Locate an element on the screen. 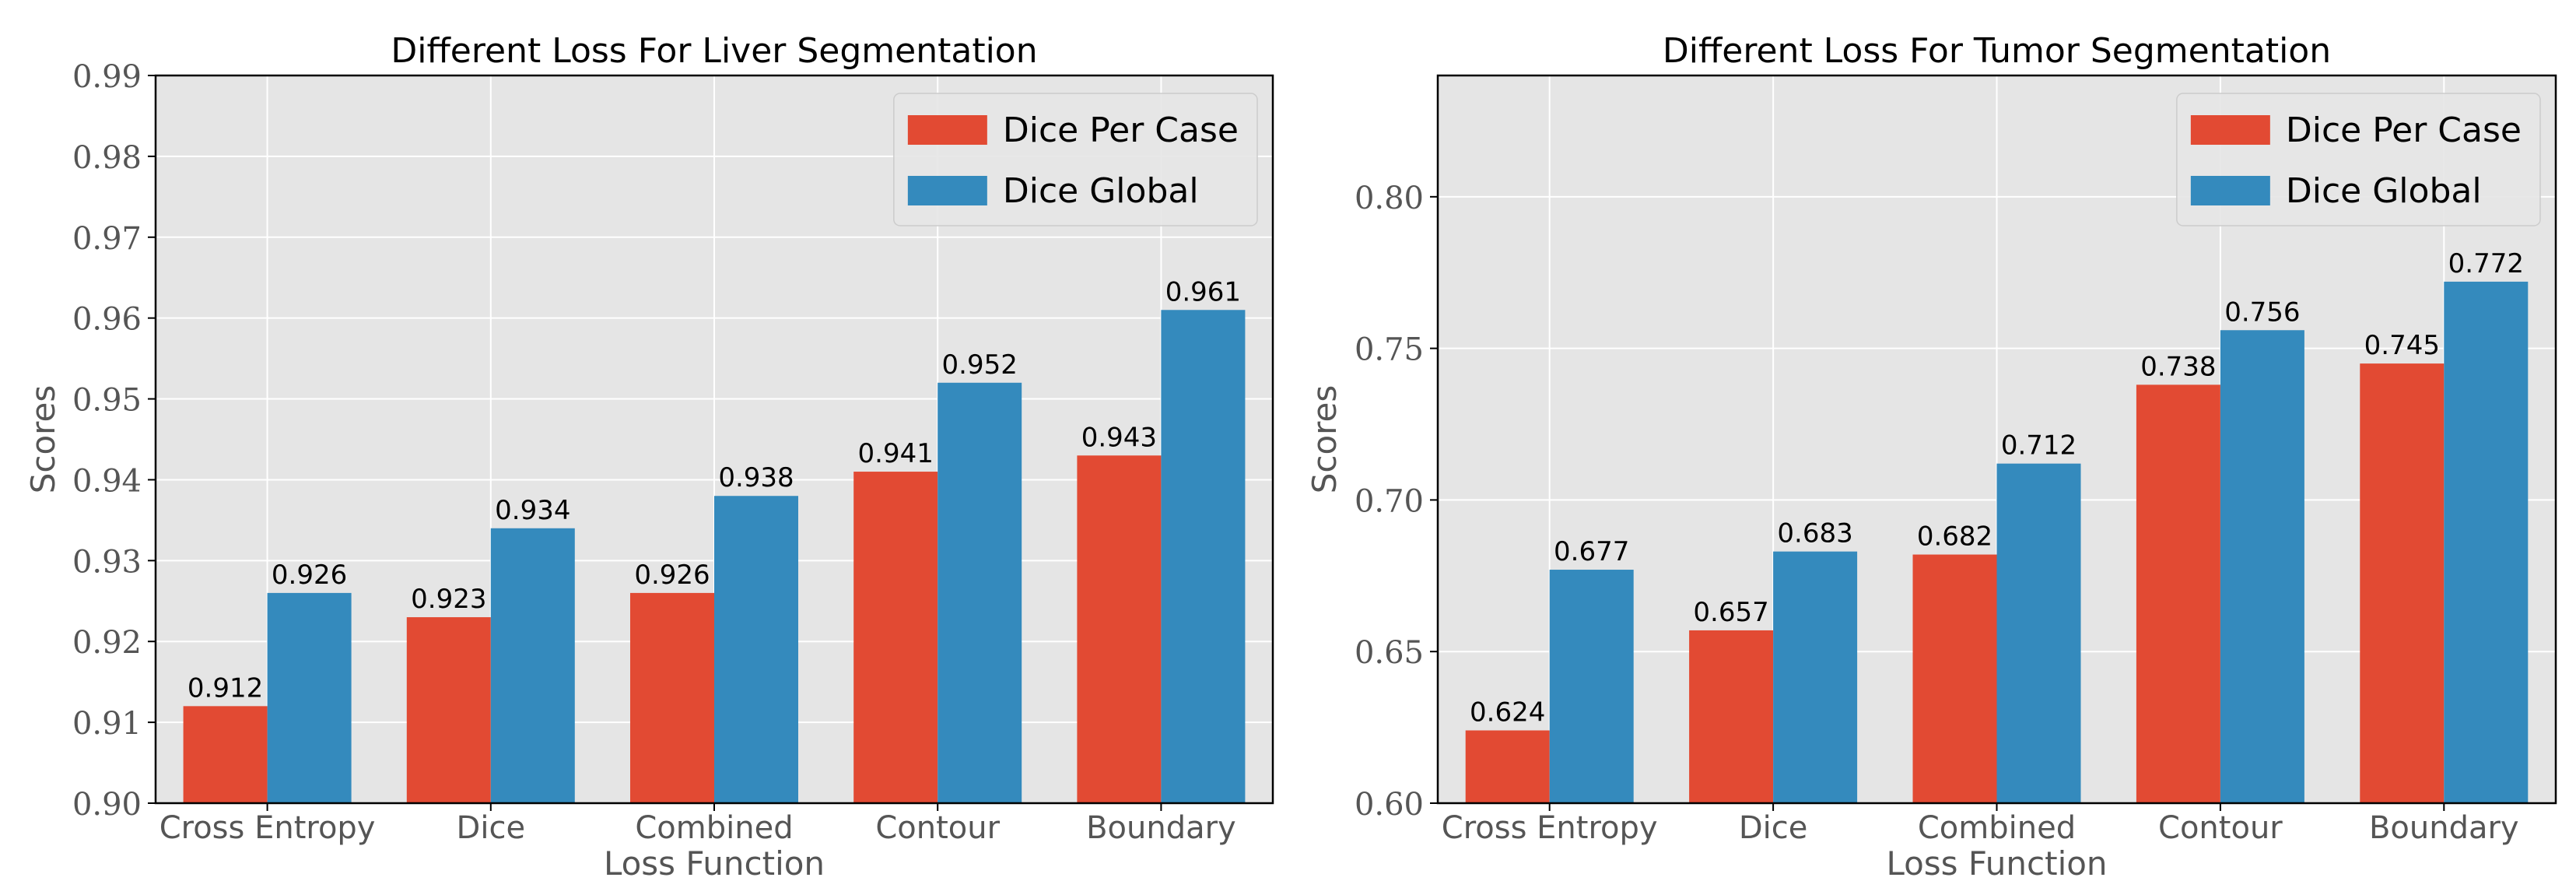  bar-value-label: 0.677 is located at coordinates (1591, 551).